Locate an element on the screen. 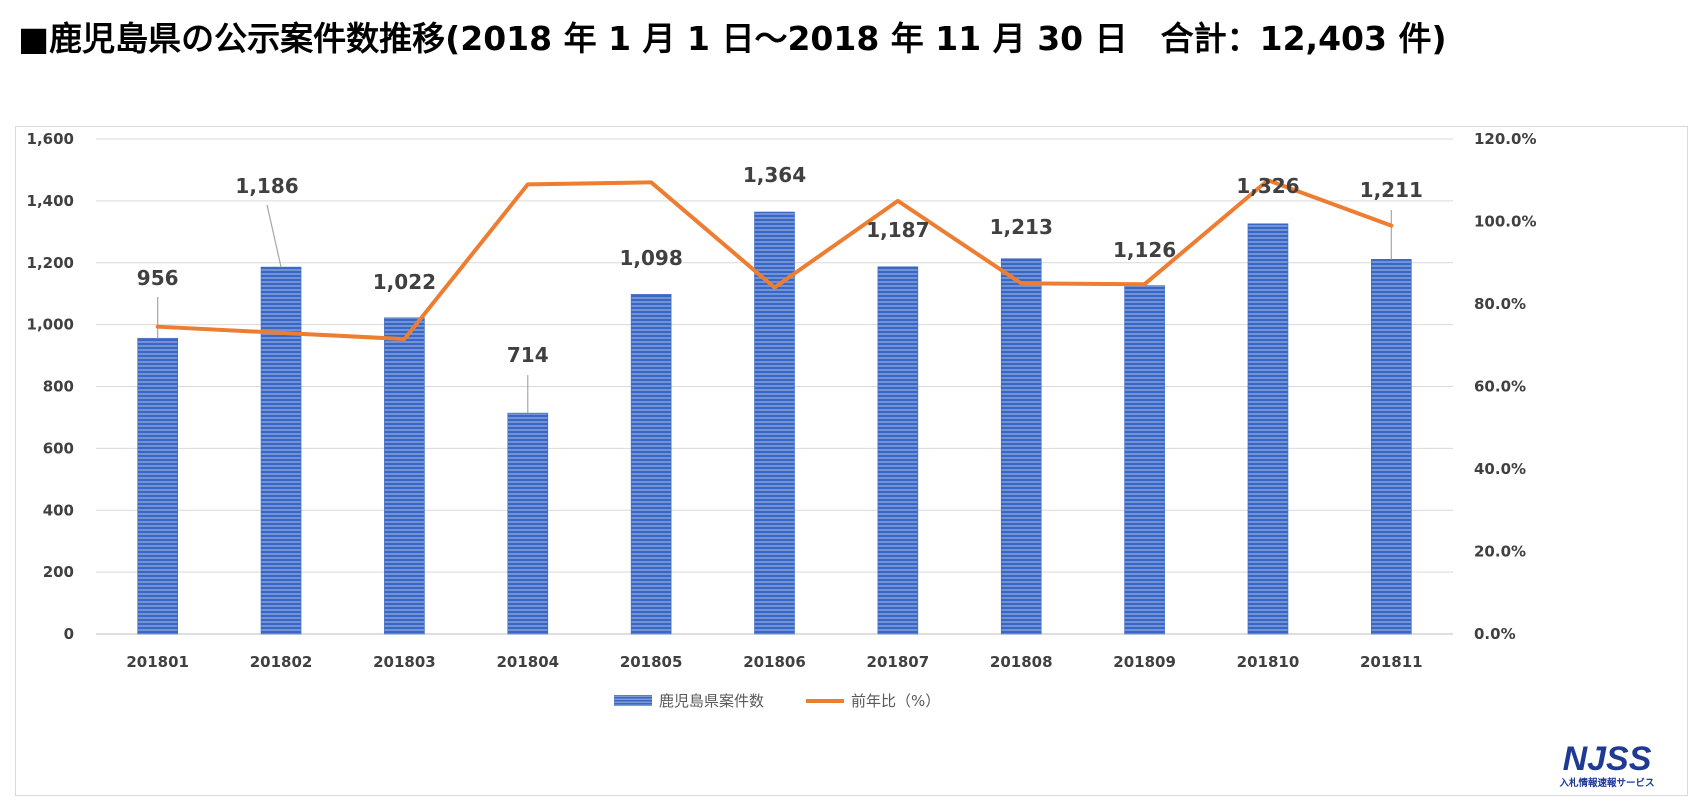 The width and height of the screenshot is (1703, 805). bar-data-label: 1,326 is located at coordinates (1267, 186).